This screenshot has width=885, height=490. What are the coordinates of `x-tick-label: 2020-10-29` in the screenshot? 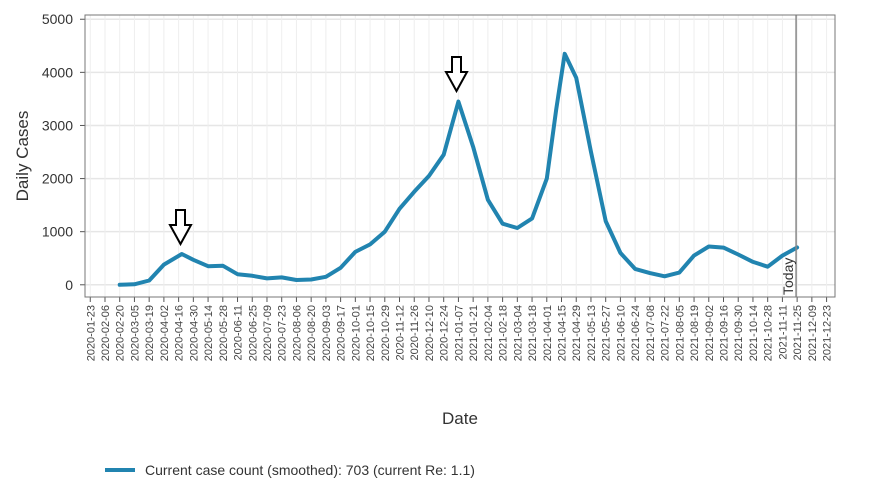 It's located at (386, 333).